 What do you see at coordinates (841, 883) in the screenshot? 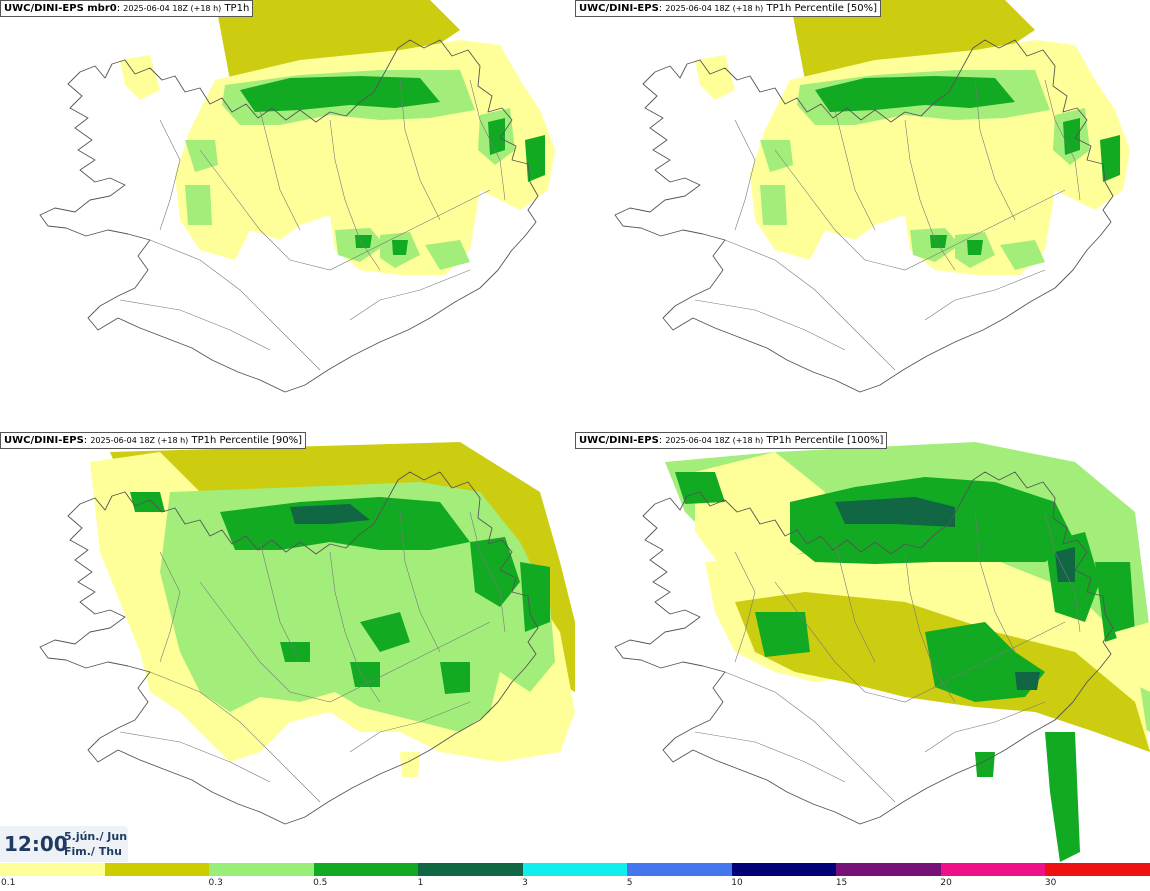
I see `legend-tick-label: 15` at bounding box center [841, 883].